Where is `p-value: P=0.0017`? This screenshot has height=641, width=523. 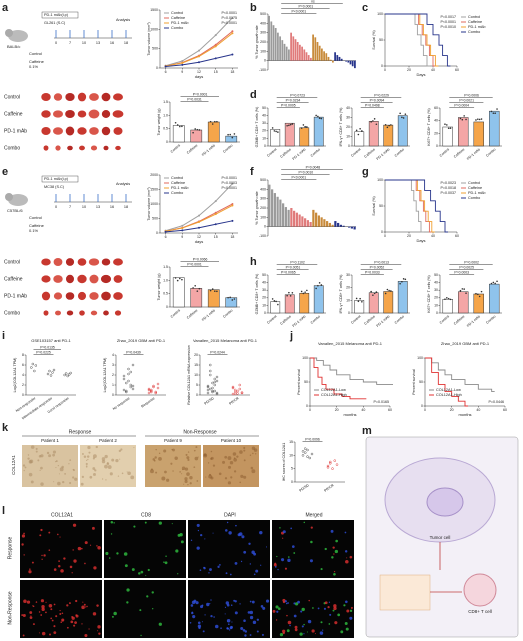
p-value: P=0.0017 is located at coordinates (449, 17).